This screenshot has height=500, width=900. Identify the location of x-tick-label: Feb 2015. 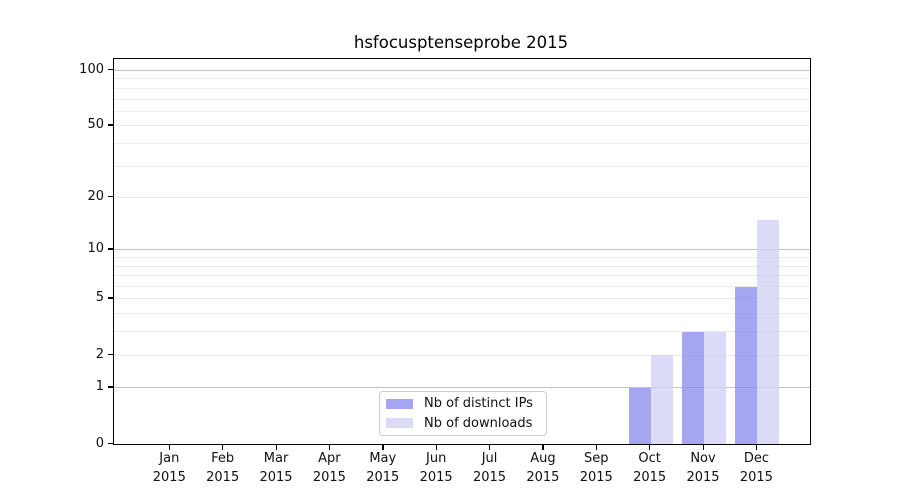
(223, 468).